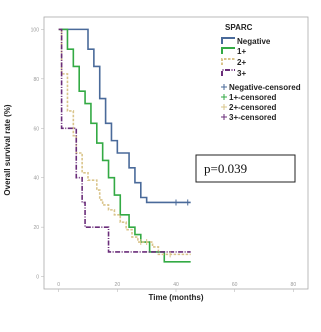 The width and height of the screenshot is (321, 332). I want to click on p-value-label: p=0.039, so click(225, 168).